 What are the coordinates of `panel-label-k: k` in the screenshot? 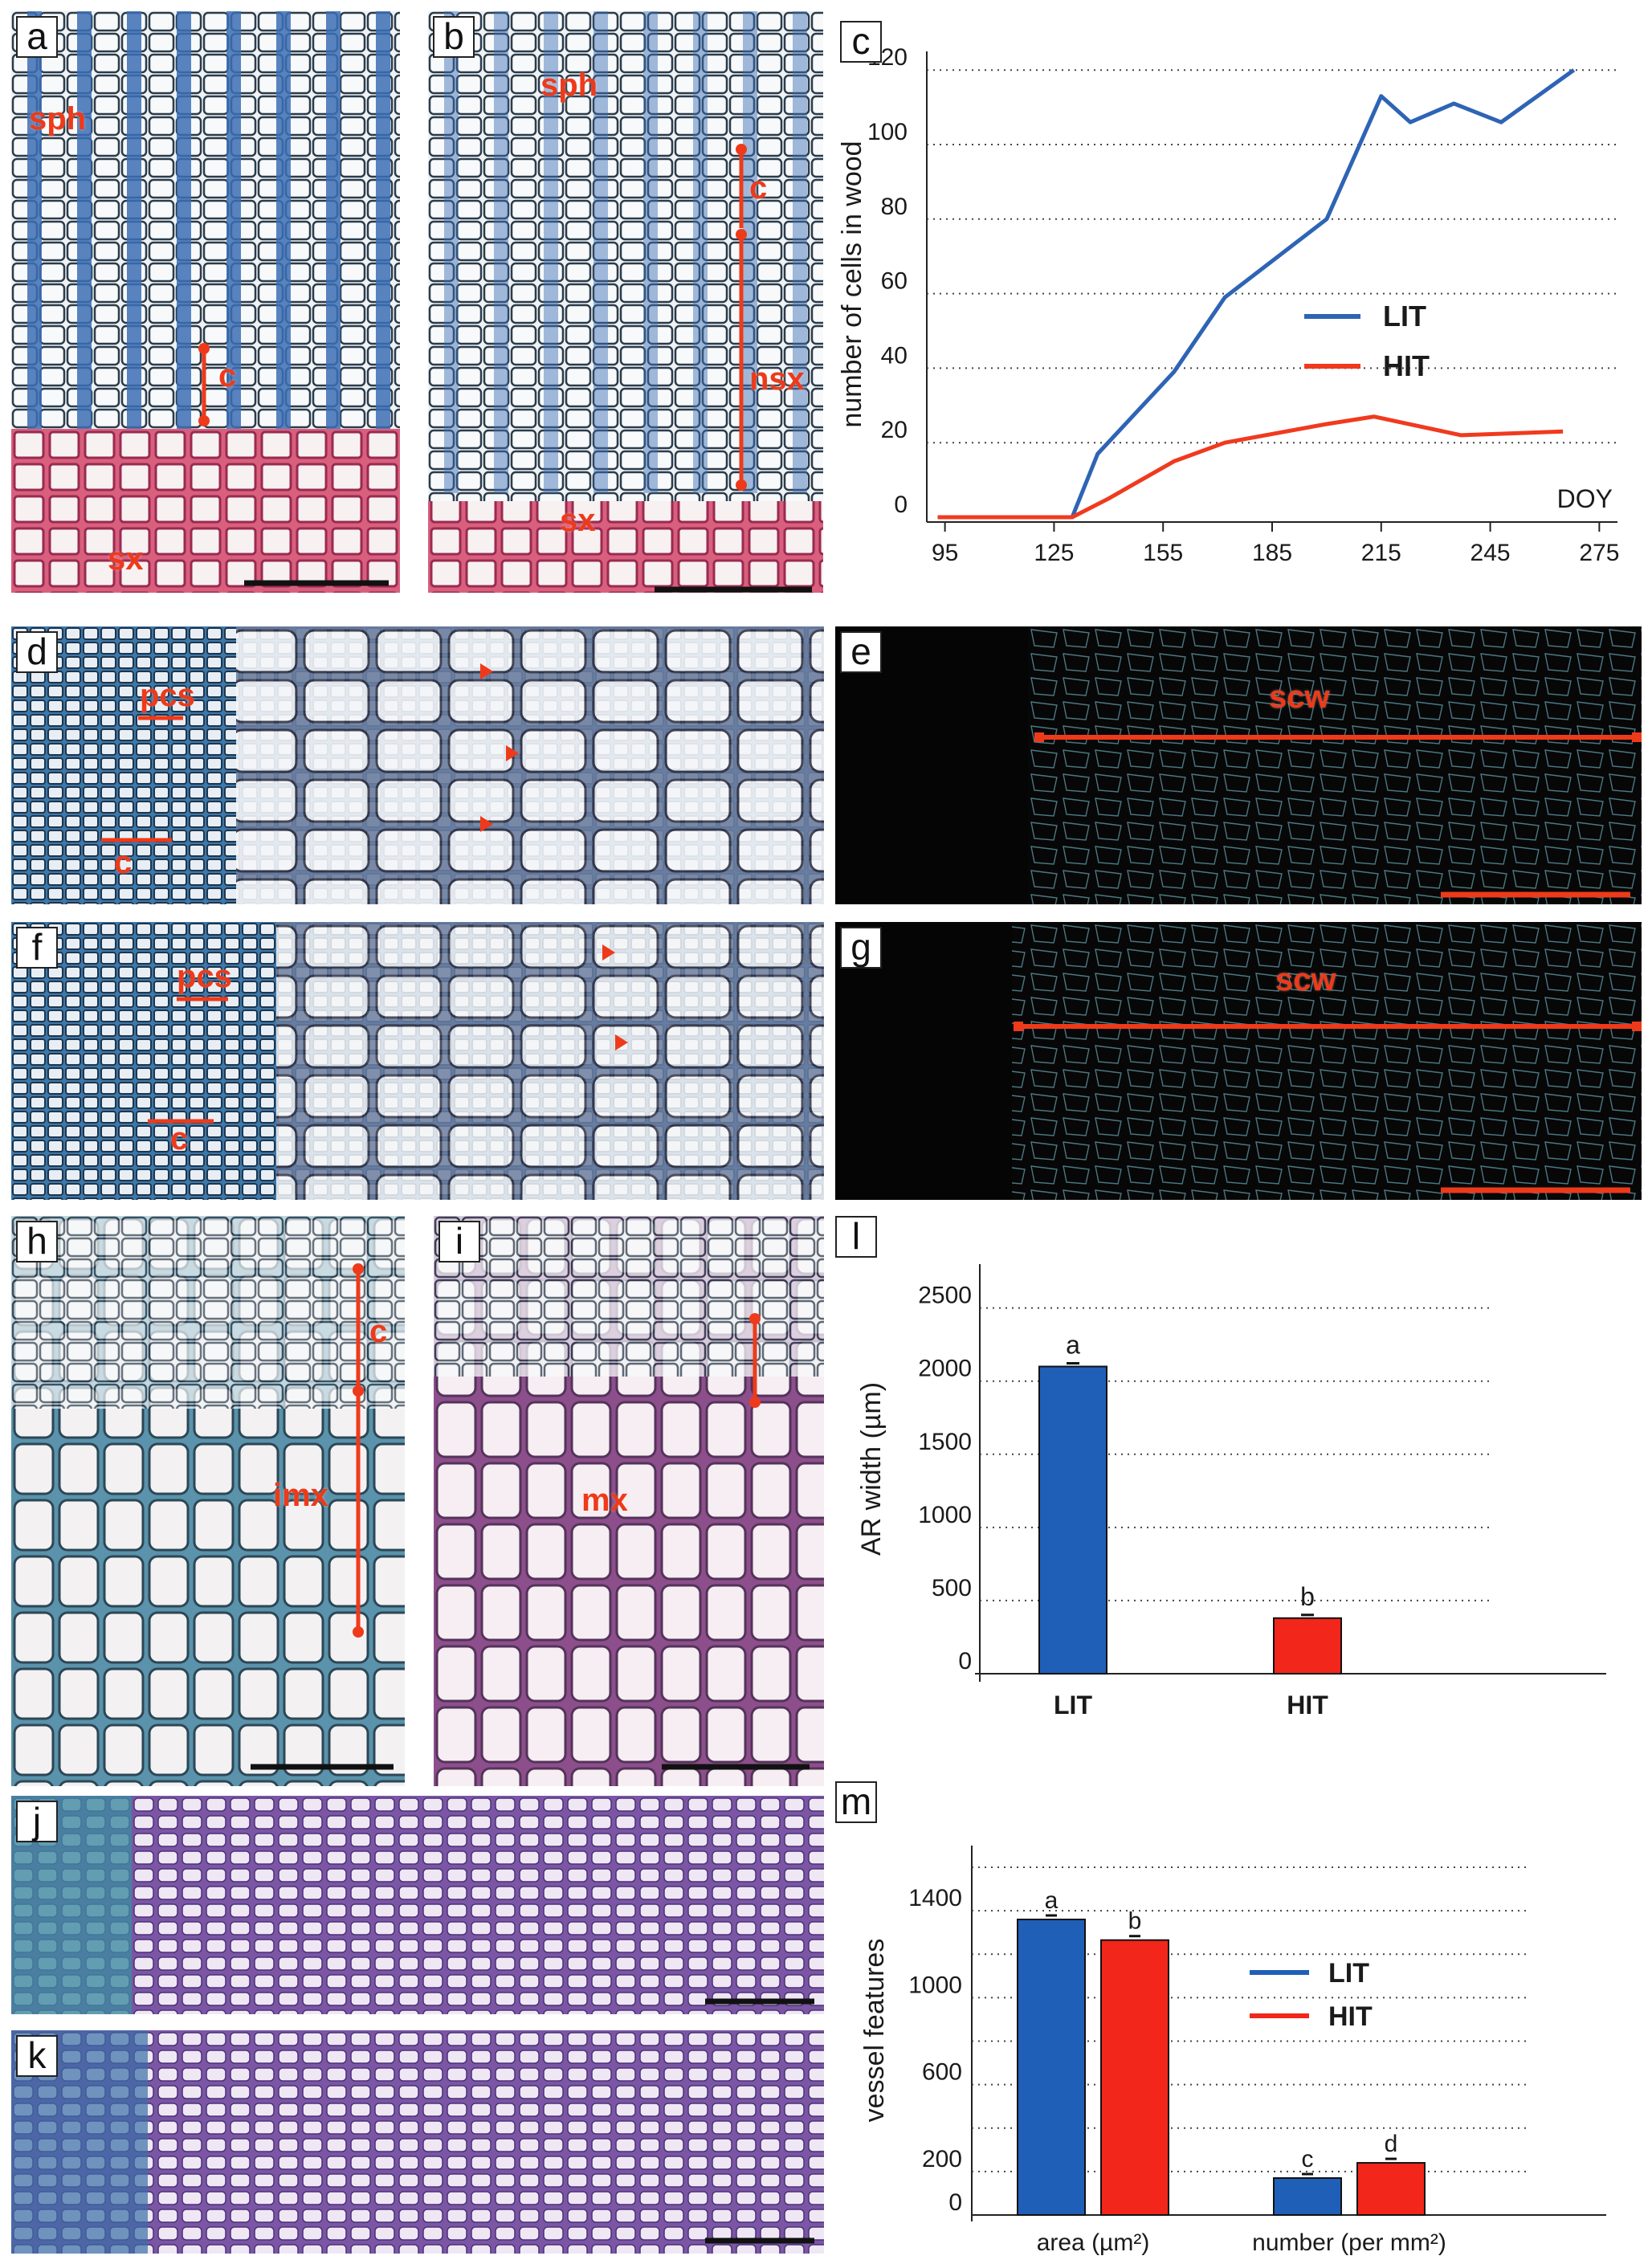 It's located at (37, 2056).